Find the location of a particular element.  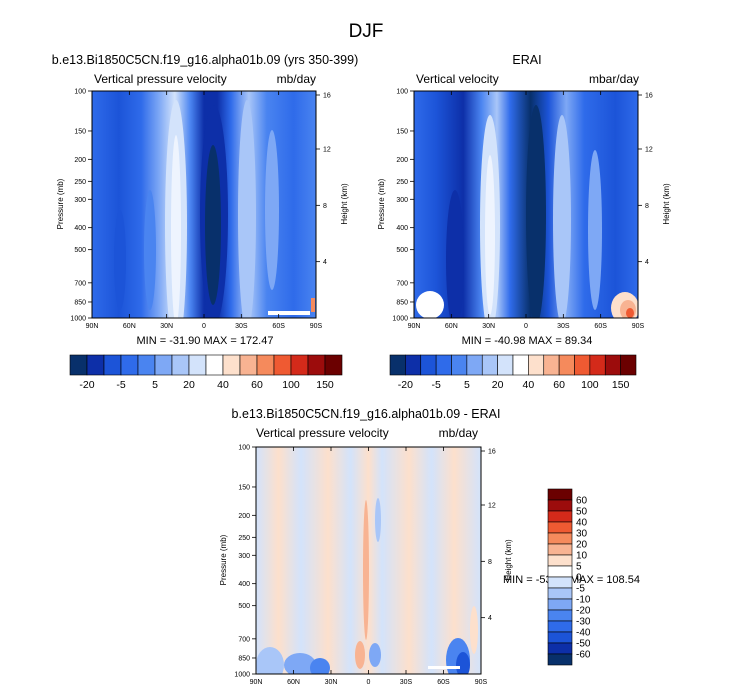

colorbar-label: 100 is located at coordinates (291, 385).